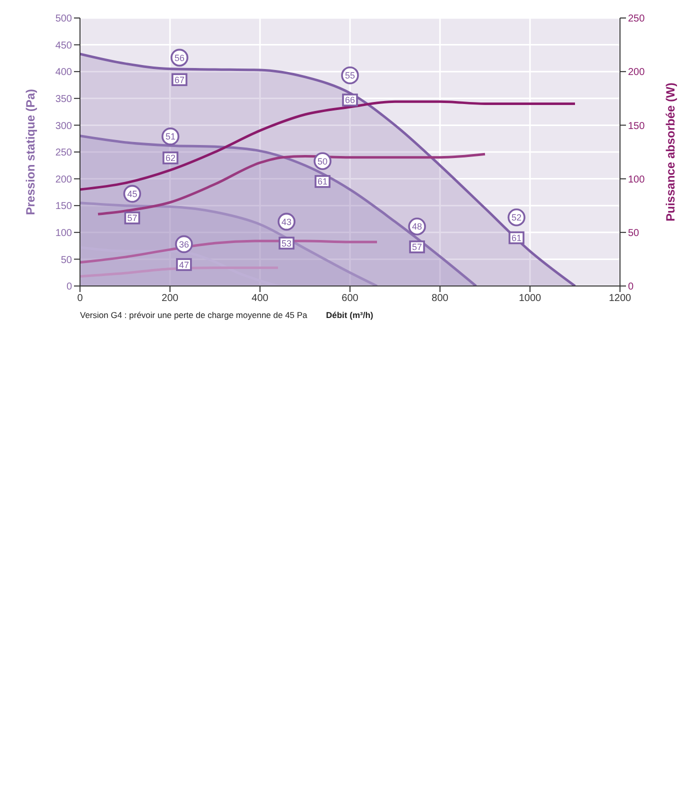  I want to click on y-tick-label: 500, so click(63, 19).